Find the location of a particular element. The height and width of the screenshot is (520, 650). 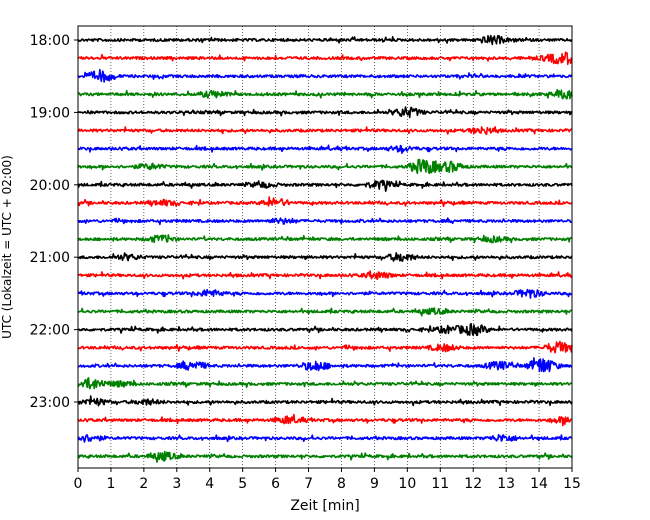

x-tick-label: 13 is located at coordinates (506, 484).